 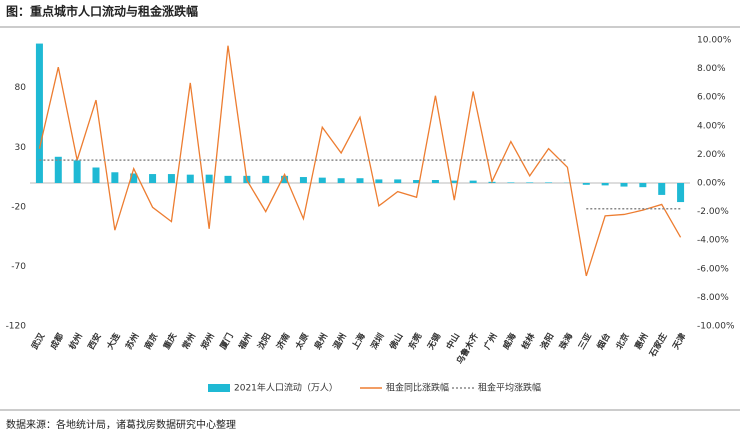 I want to click on x-tick-label: 福州, so click(x=245, y=341).